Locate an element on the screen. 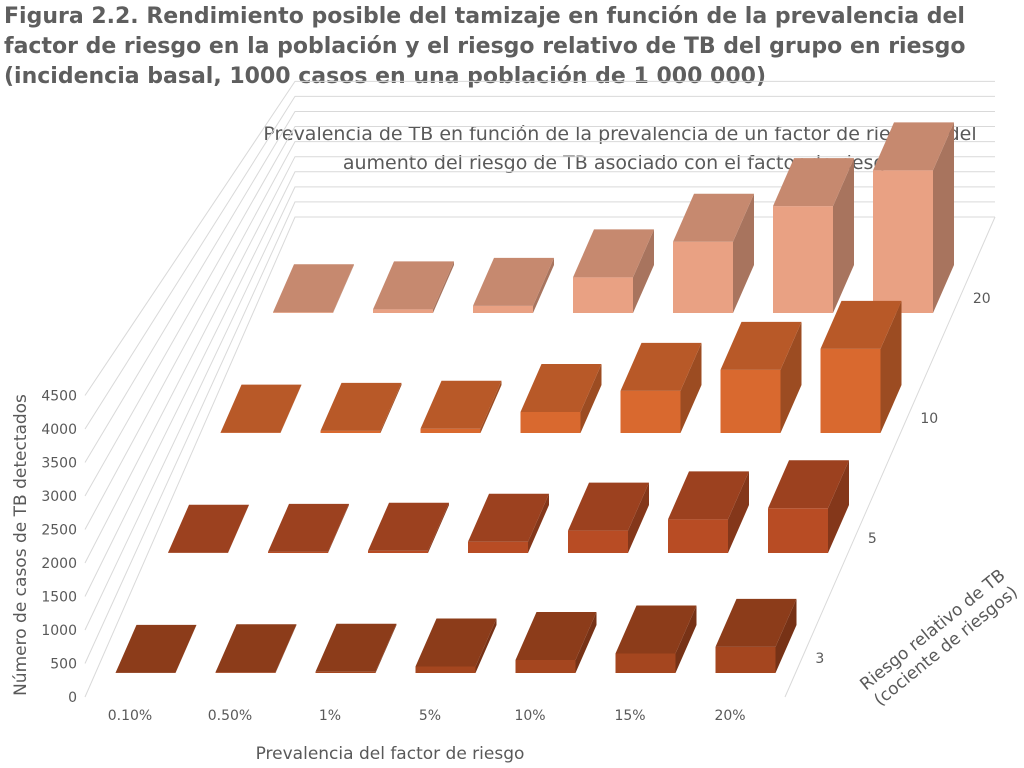  depth-tick-label: 20 is located at coordinates (982, 299).